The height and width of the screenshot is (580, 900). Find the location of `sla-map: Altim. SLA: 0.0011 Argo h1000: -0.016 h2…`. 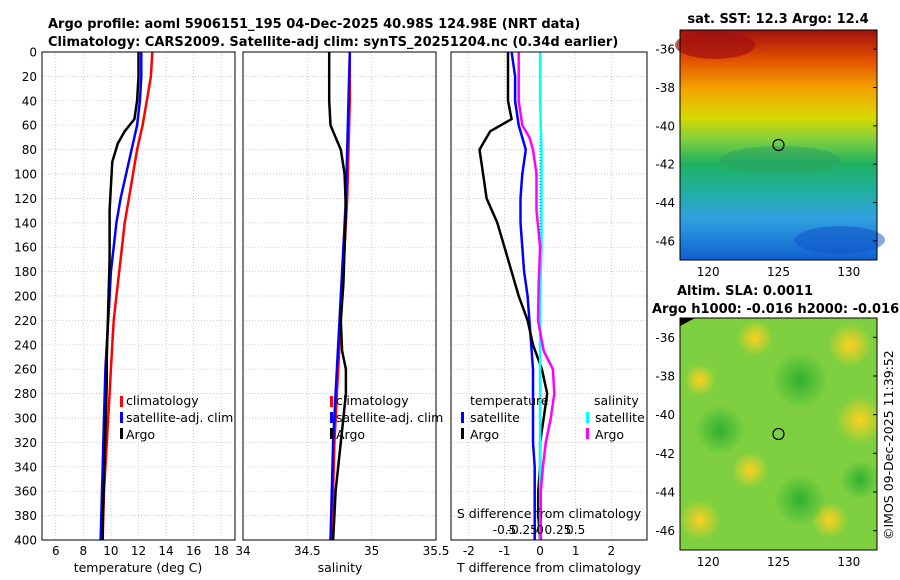

sla-map: Altim. SLA: 0.0011 Argo h1000: -0.016 h2… is located at coordinates (775, 426).